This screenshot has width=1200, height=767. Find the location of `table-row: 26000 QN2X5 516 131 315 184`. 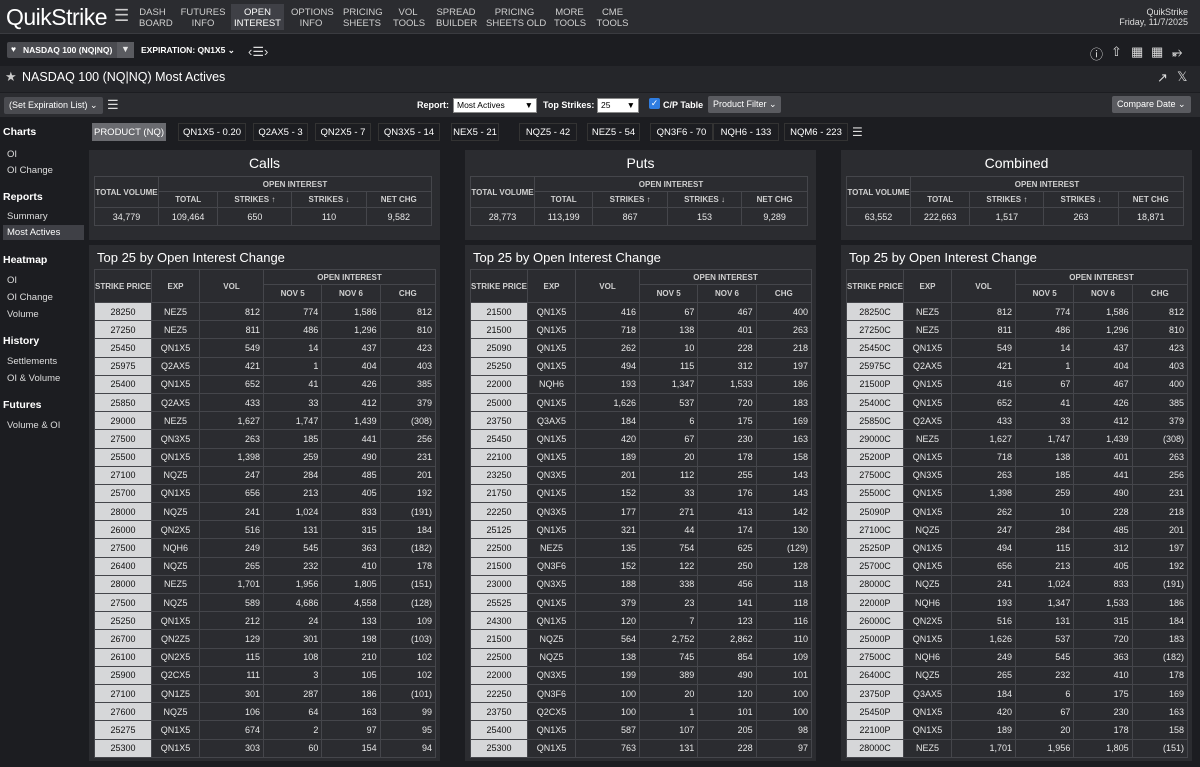

table-row: 26000 QN2X5 516 131 315 184 is located at coordinates (265, 530).